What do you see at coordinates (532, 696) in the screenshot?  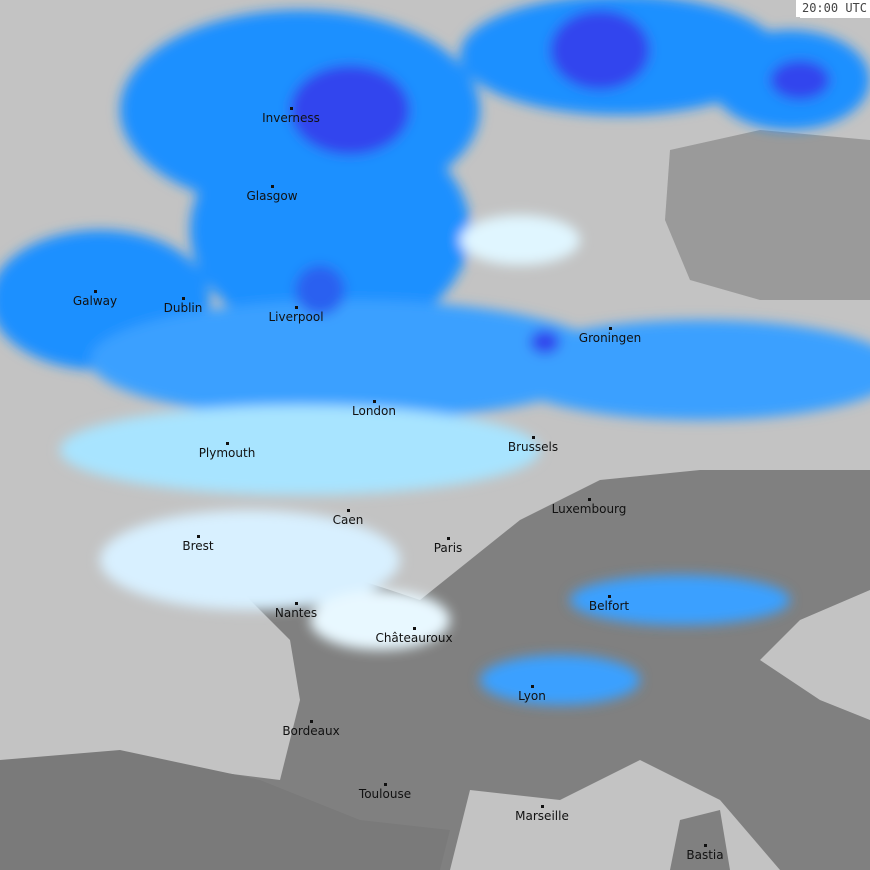 I see `city-label: Lyon` at bounding box center [532, 696].